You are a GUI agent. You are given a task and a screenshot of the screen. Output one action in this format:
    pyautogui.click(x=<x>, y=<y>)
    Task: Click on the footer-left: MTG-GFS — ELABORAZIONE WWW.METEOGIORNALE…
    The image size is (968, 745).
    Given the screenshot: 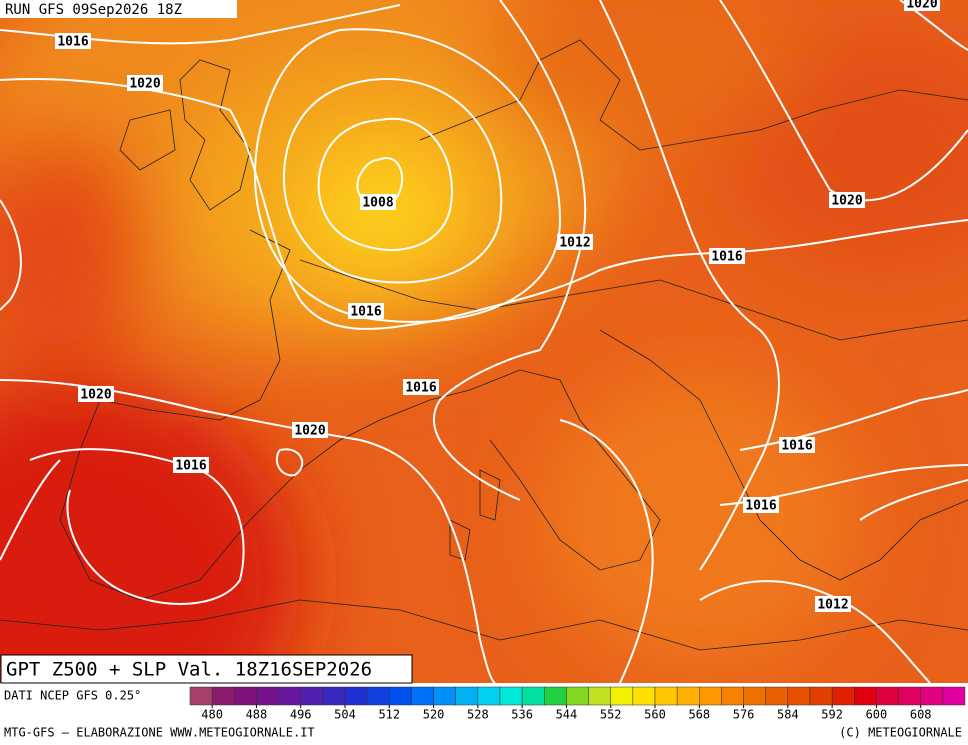 What is the action you would take?
    pyautogui.click(x=159, y=733)
    